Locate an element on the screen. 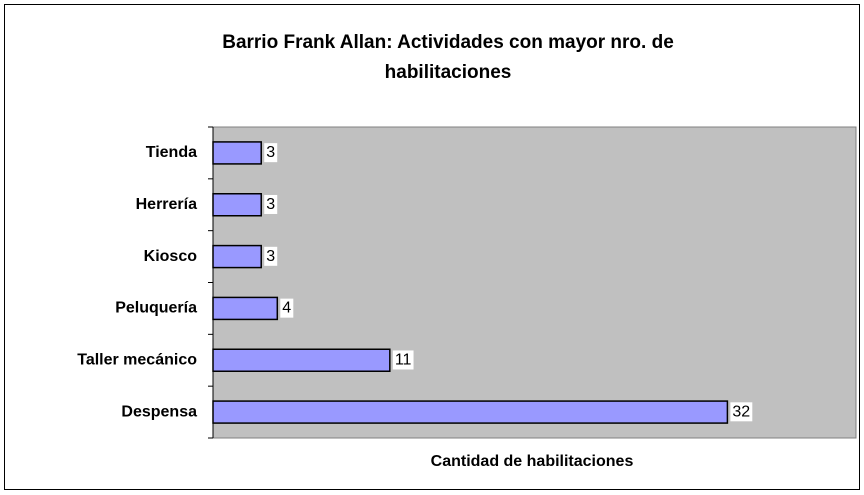  data-label: 32 is located at coordinates (741, 411).